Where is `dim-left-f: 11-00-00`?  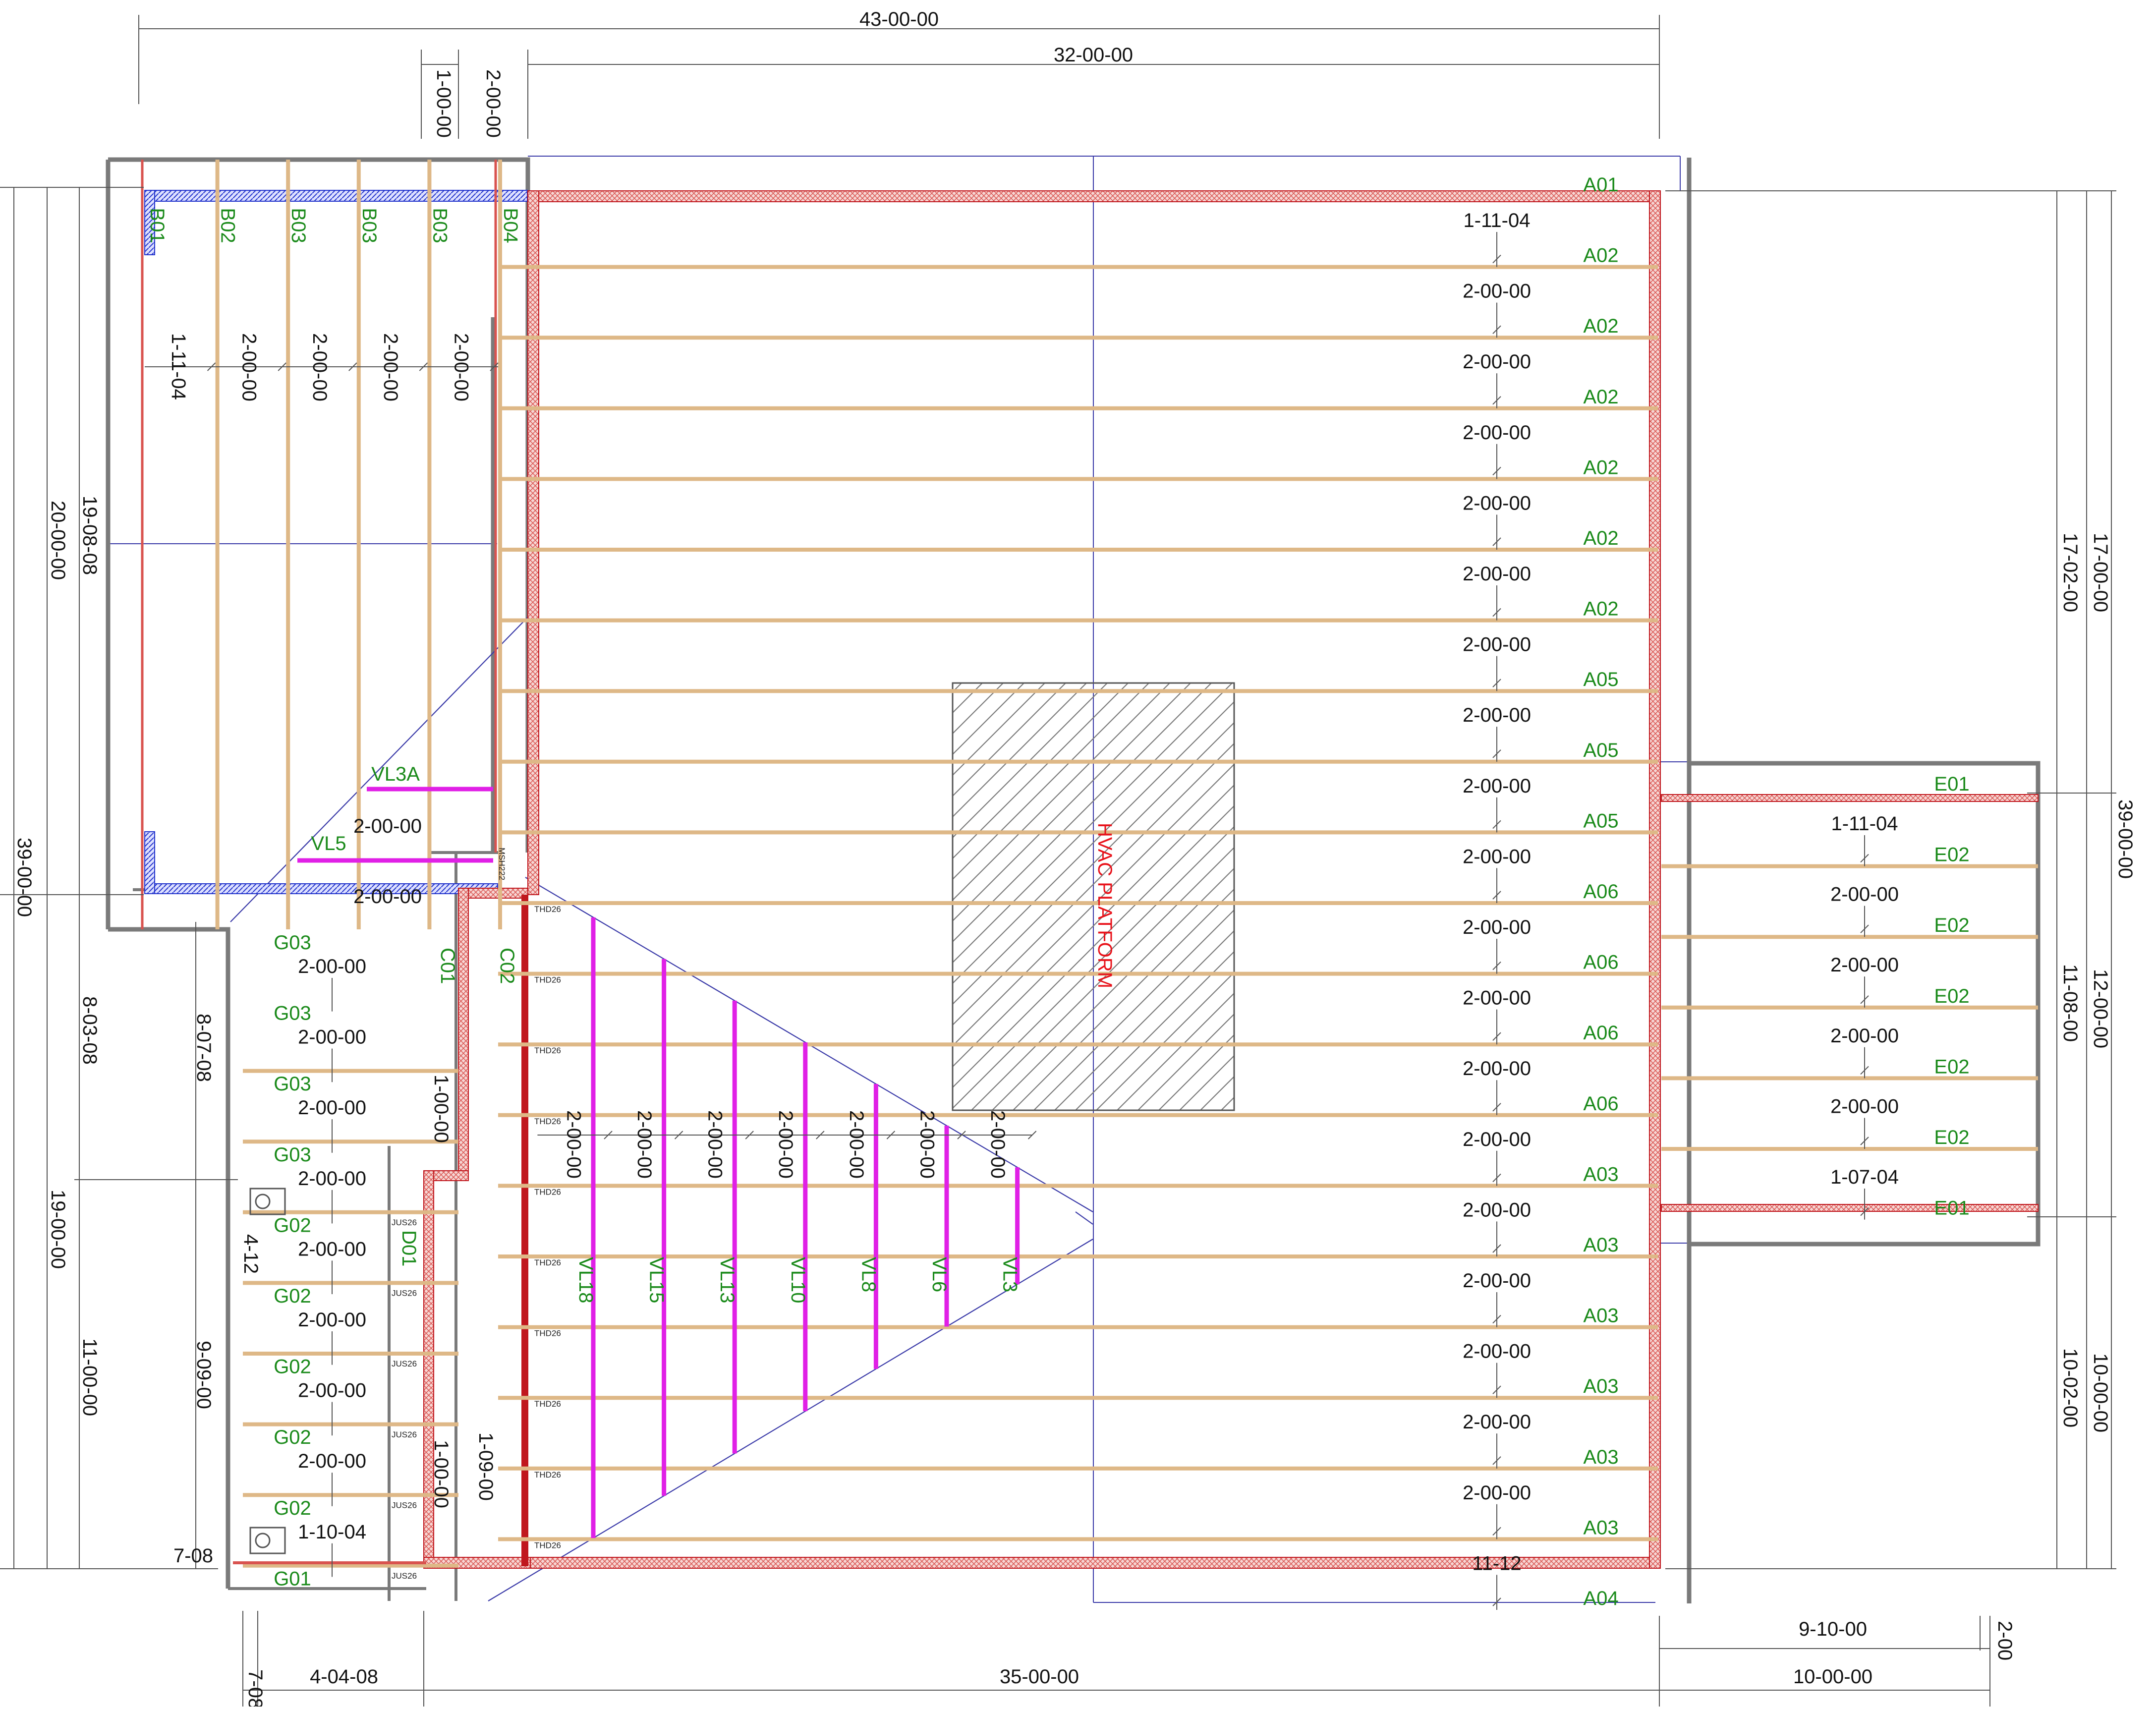
dim-left-f: 11-00-00 is located at coordinates (90, 1377).